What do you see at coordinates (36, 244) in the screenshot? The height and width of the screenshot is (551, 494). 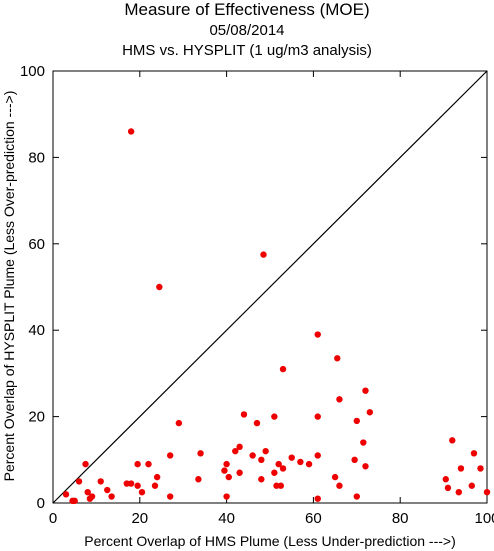 I see `y-tick-label: 60` at bounding box center [36, 244].